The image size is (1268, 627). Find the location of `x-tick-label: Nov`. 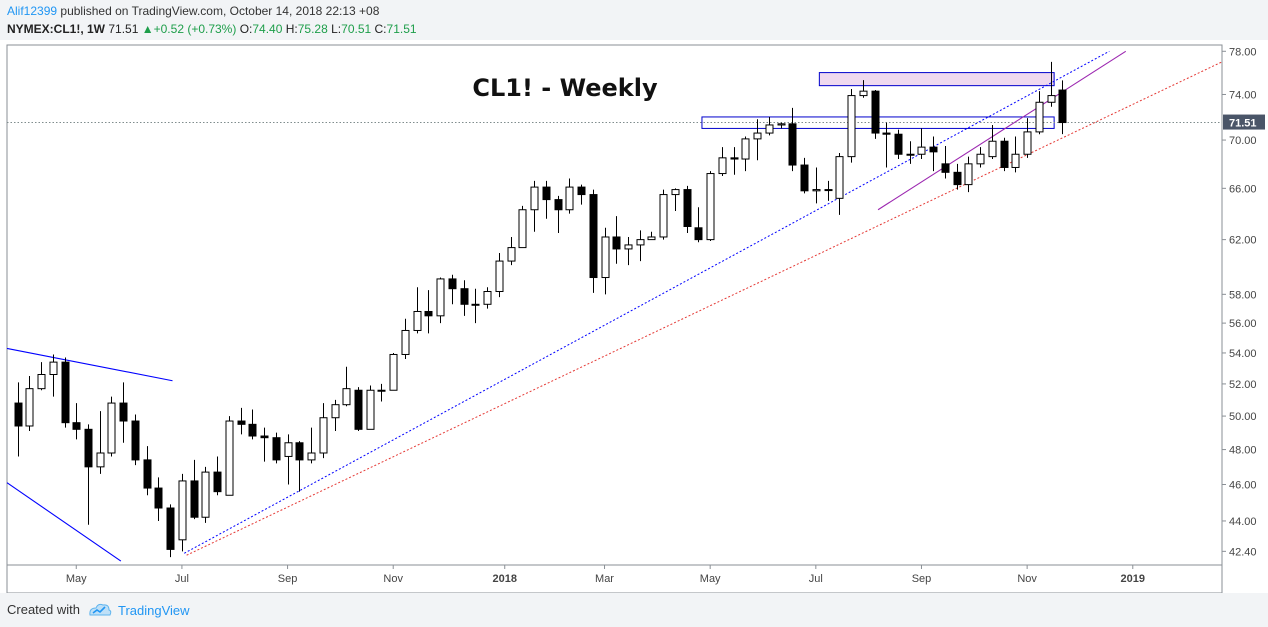

x-tick-label: Nov is located at coordinates (1027, 579).